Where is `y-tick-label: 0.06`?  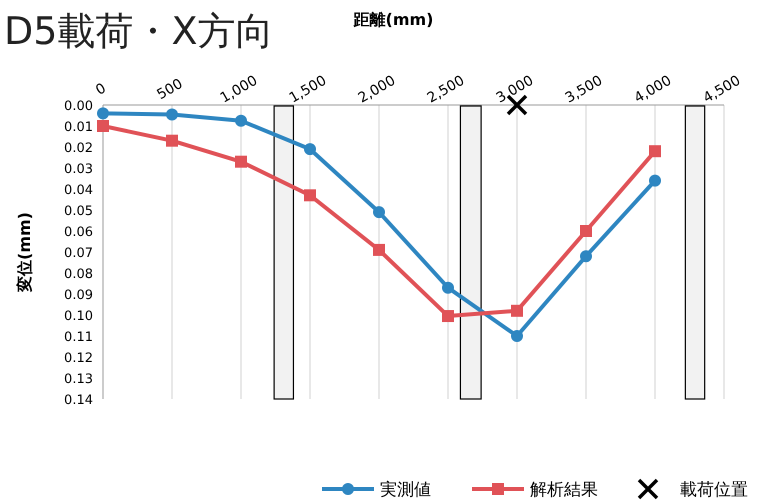
y-tick-label: 0.06 is located at coordinates (78, 232).